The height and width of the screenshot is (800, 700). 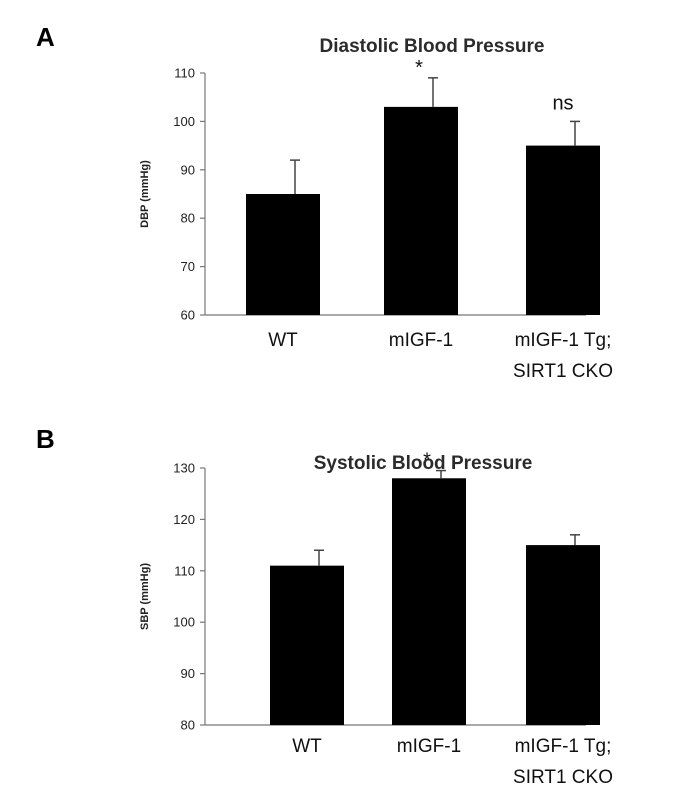 I want to click on panel-b-significance-label: *, so click(x=427, y=461).